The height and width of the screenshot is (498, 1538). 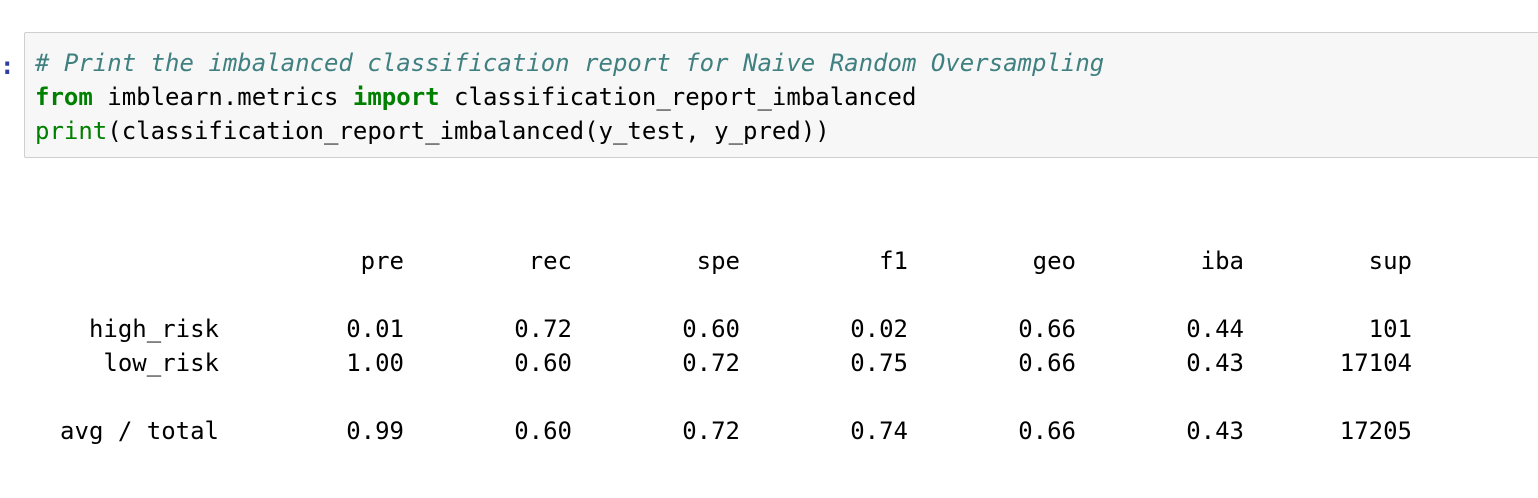 What do you see at coordinates (879, 329) in the screenshot?
I see `report-value: 0.02` at bounding box center [879, 329].